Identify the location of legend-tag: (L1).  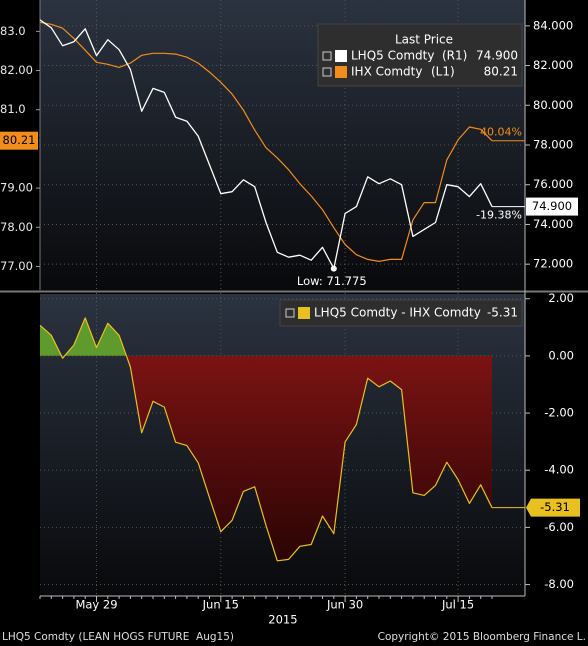
(443, 72).